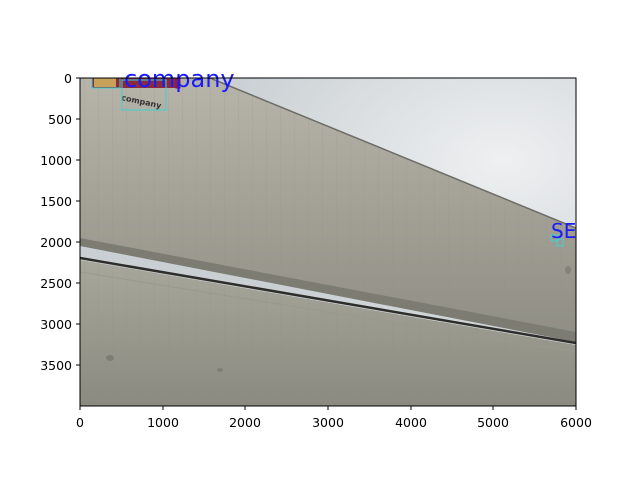 The image size is (640, 480). Describe the element at coordinates (60, 222) in the screenshot. I see `y-axis: 0 500 1000 1500 2000 2500 3000 3500` at that location.